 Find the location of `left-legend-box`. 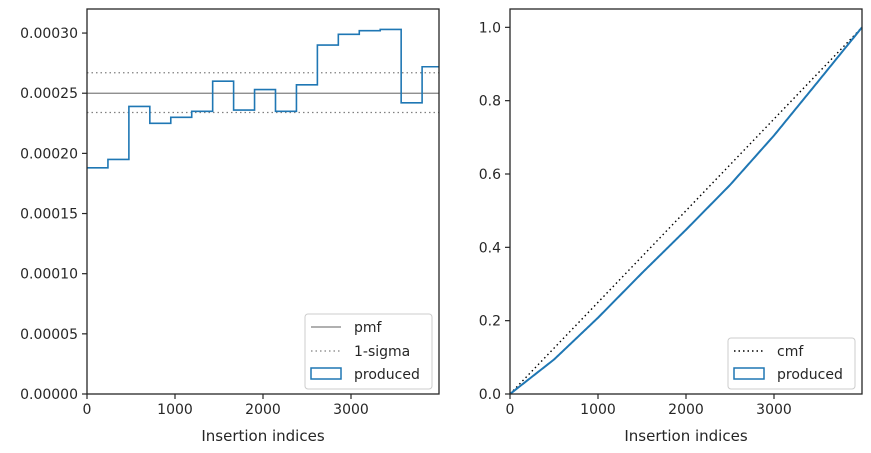

left-legend-box is located at coordinates (368, 351).